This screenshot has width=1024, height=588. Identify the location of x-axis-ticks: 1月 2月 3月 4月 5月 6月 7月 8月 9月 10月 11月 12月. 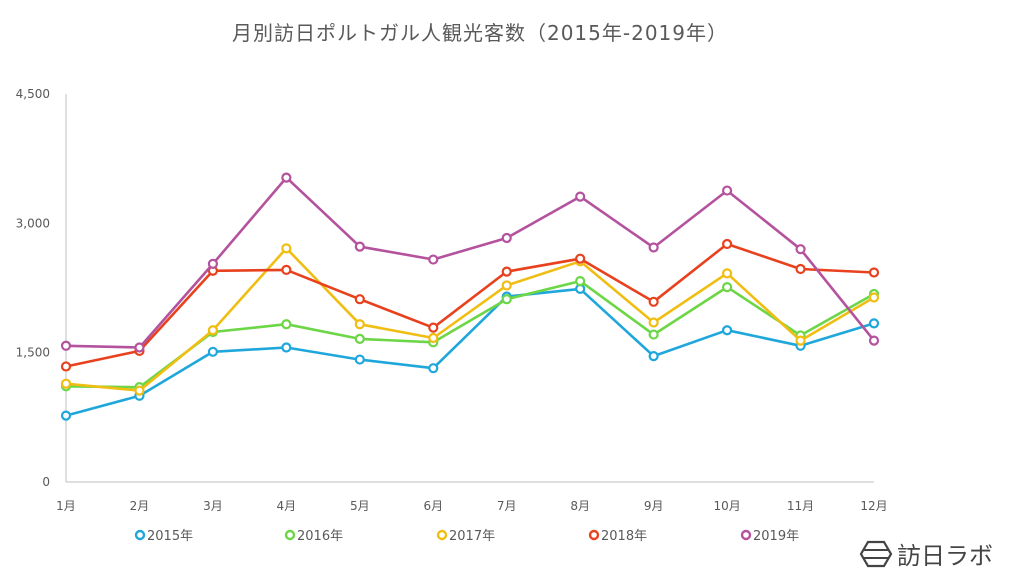
(471, 506).